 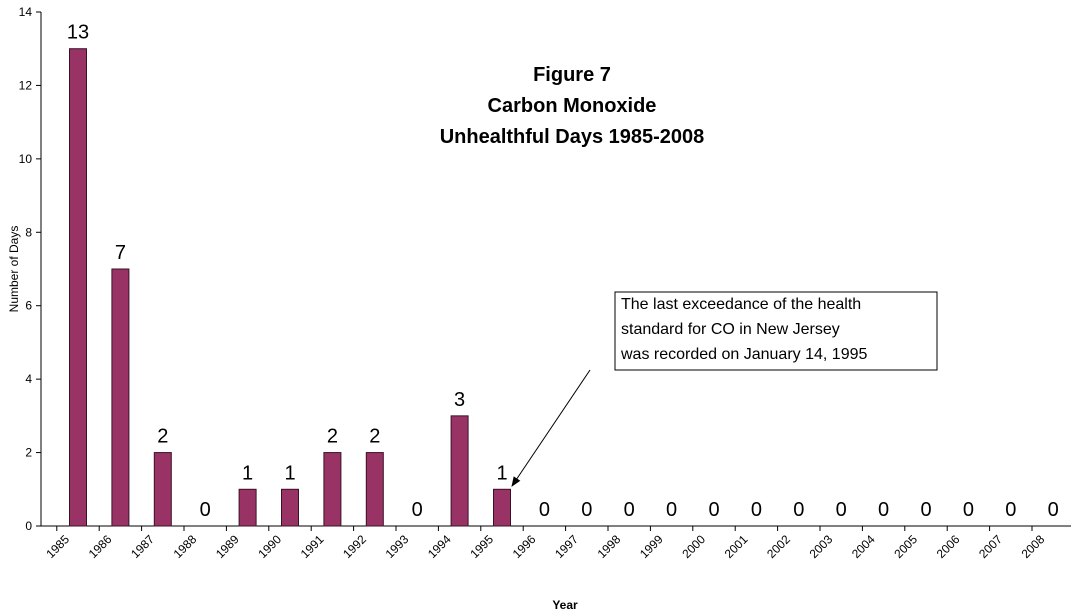 I want to click on x-tick-label: 1992, so click(x=354, y=546).